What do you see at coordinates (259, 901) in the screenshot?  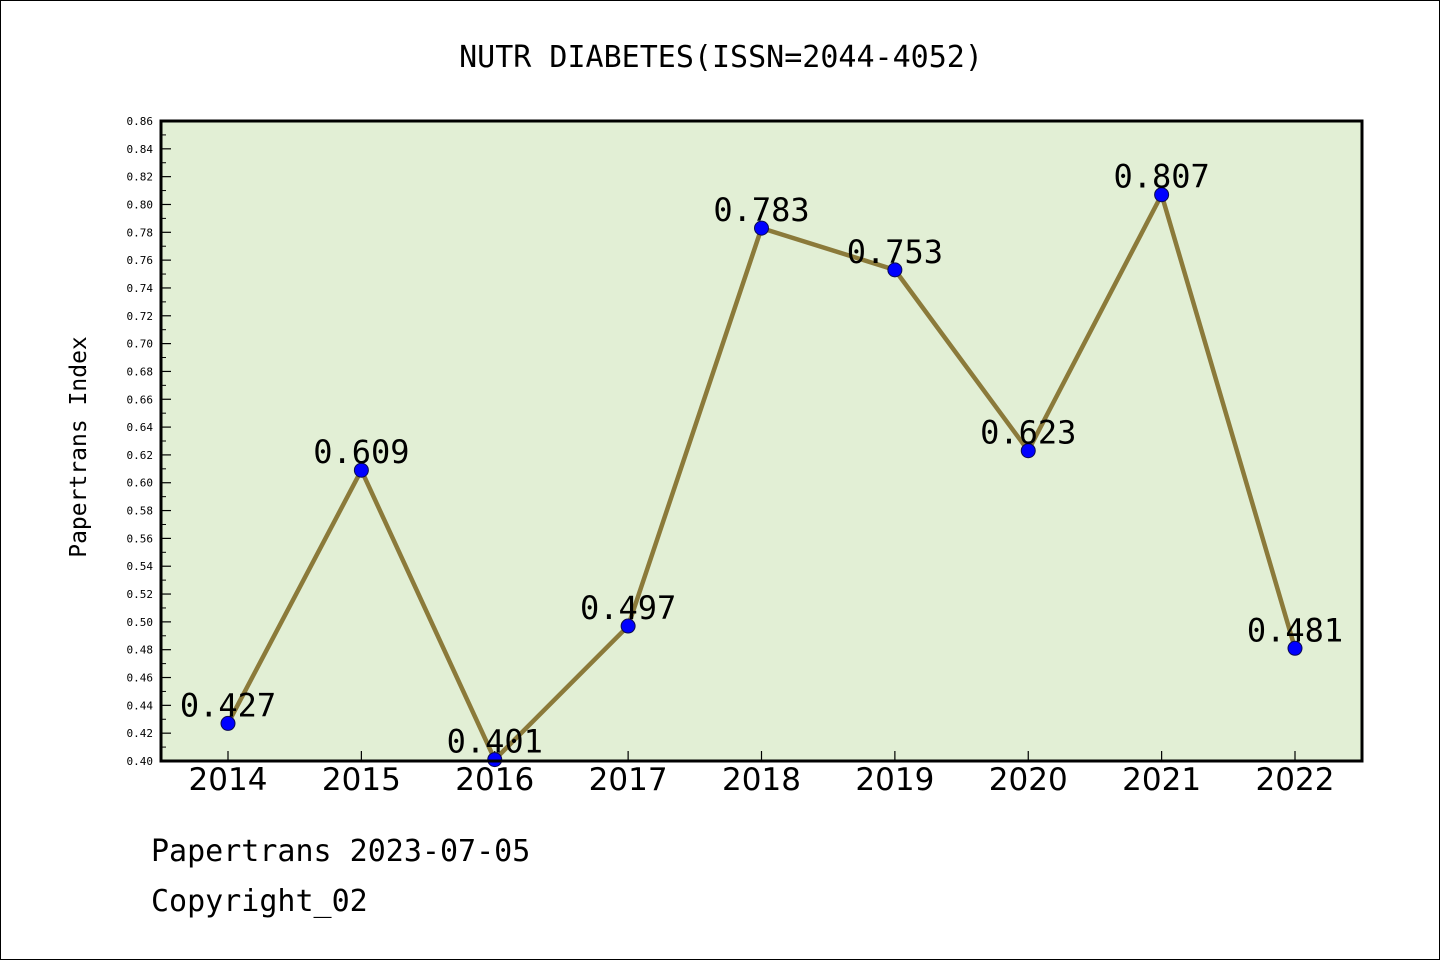 I see `footer-copyright: Copyright_02` at bounding box center [259, 901].